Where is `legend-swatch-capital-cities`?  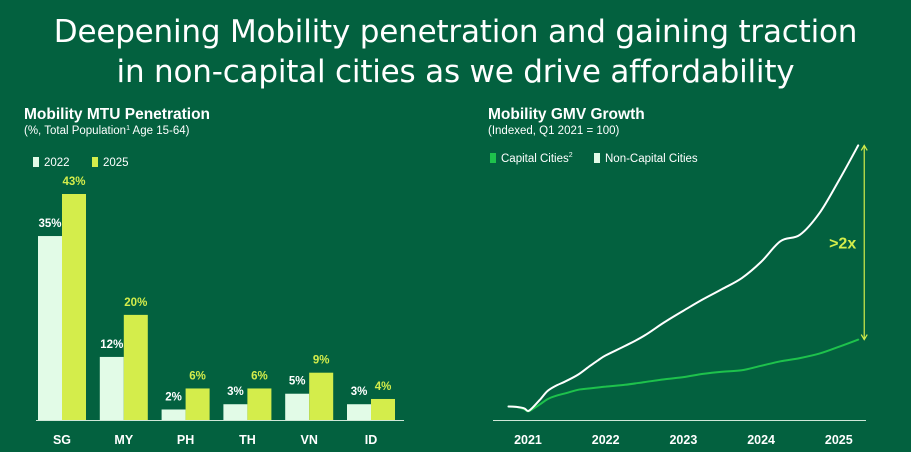 legend-swatch-capital-cities is located at coordinates (493, 158).